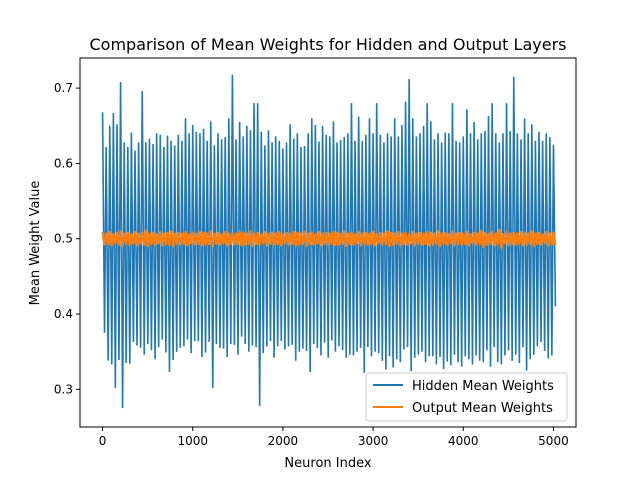 The width and height of the screenshot is (640, 480). What do you see at coordinates (463, 441) in the screenshot?
I see `x-tick-label: 4000` at bounding box center [463, 441].